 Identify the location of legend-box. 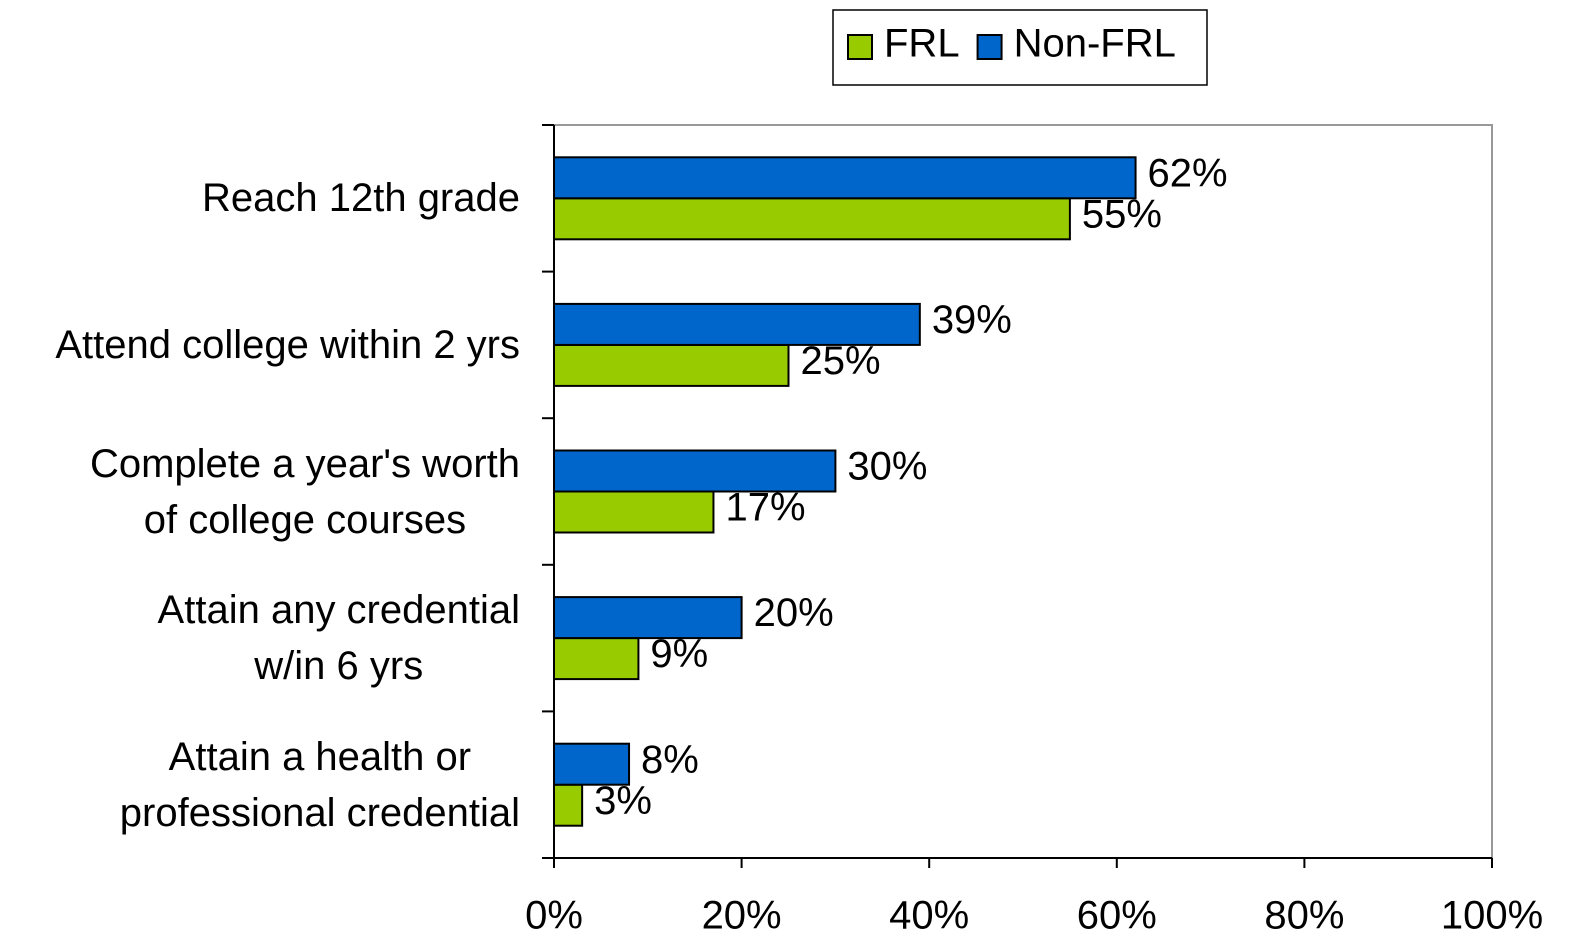
(1020, 47).